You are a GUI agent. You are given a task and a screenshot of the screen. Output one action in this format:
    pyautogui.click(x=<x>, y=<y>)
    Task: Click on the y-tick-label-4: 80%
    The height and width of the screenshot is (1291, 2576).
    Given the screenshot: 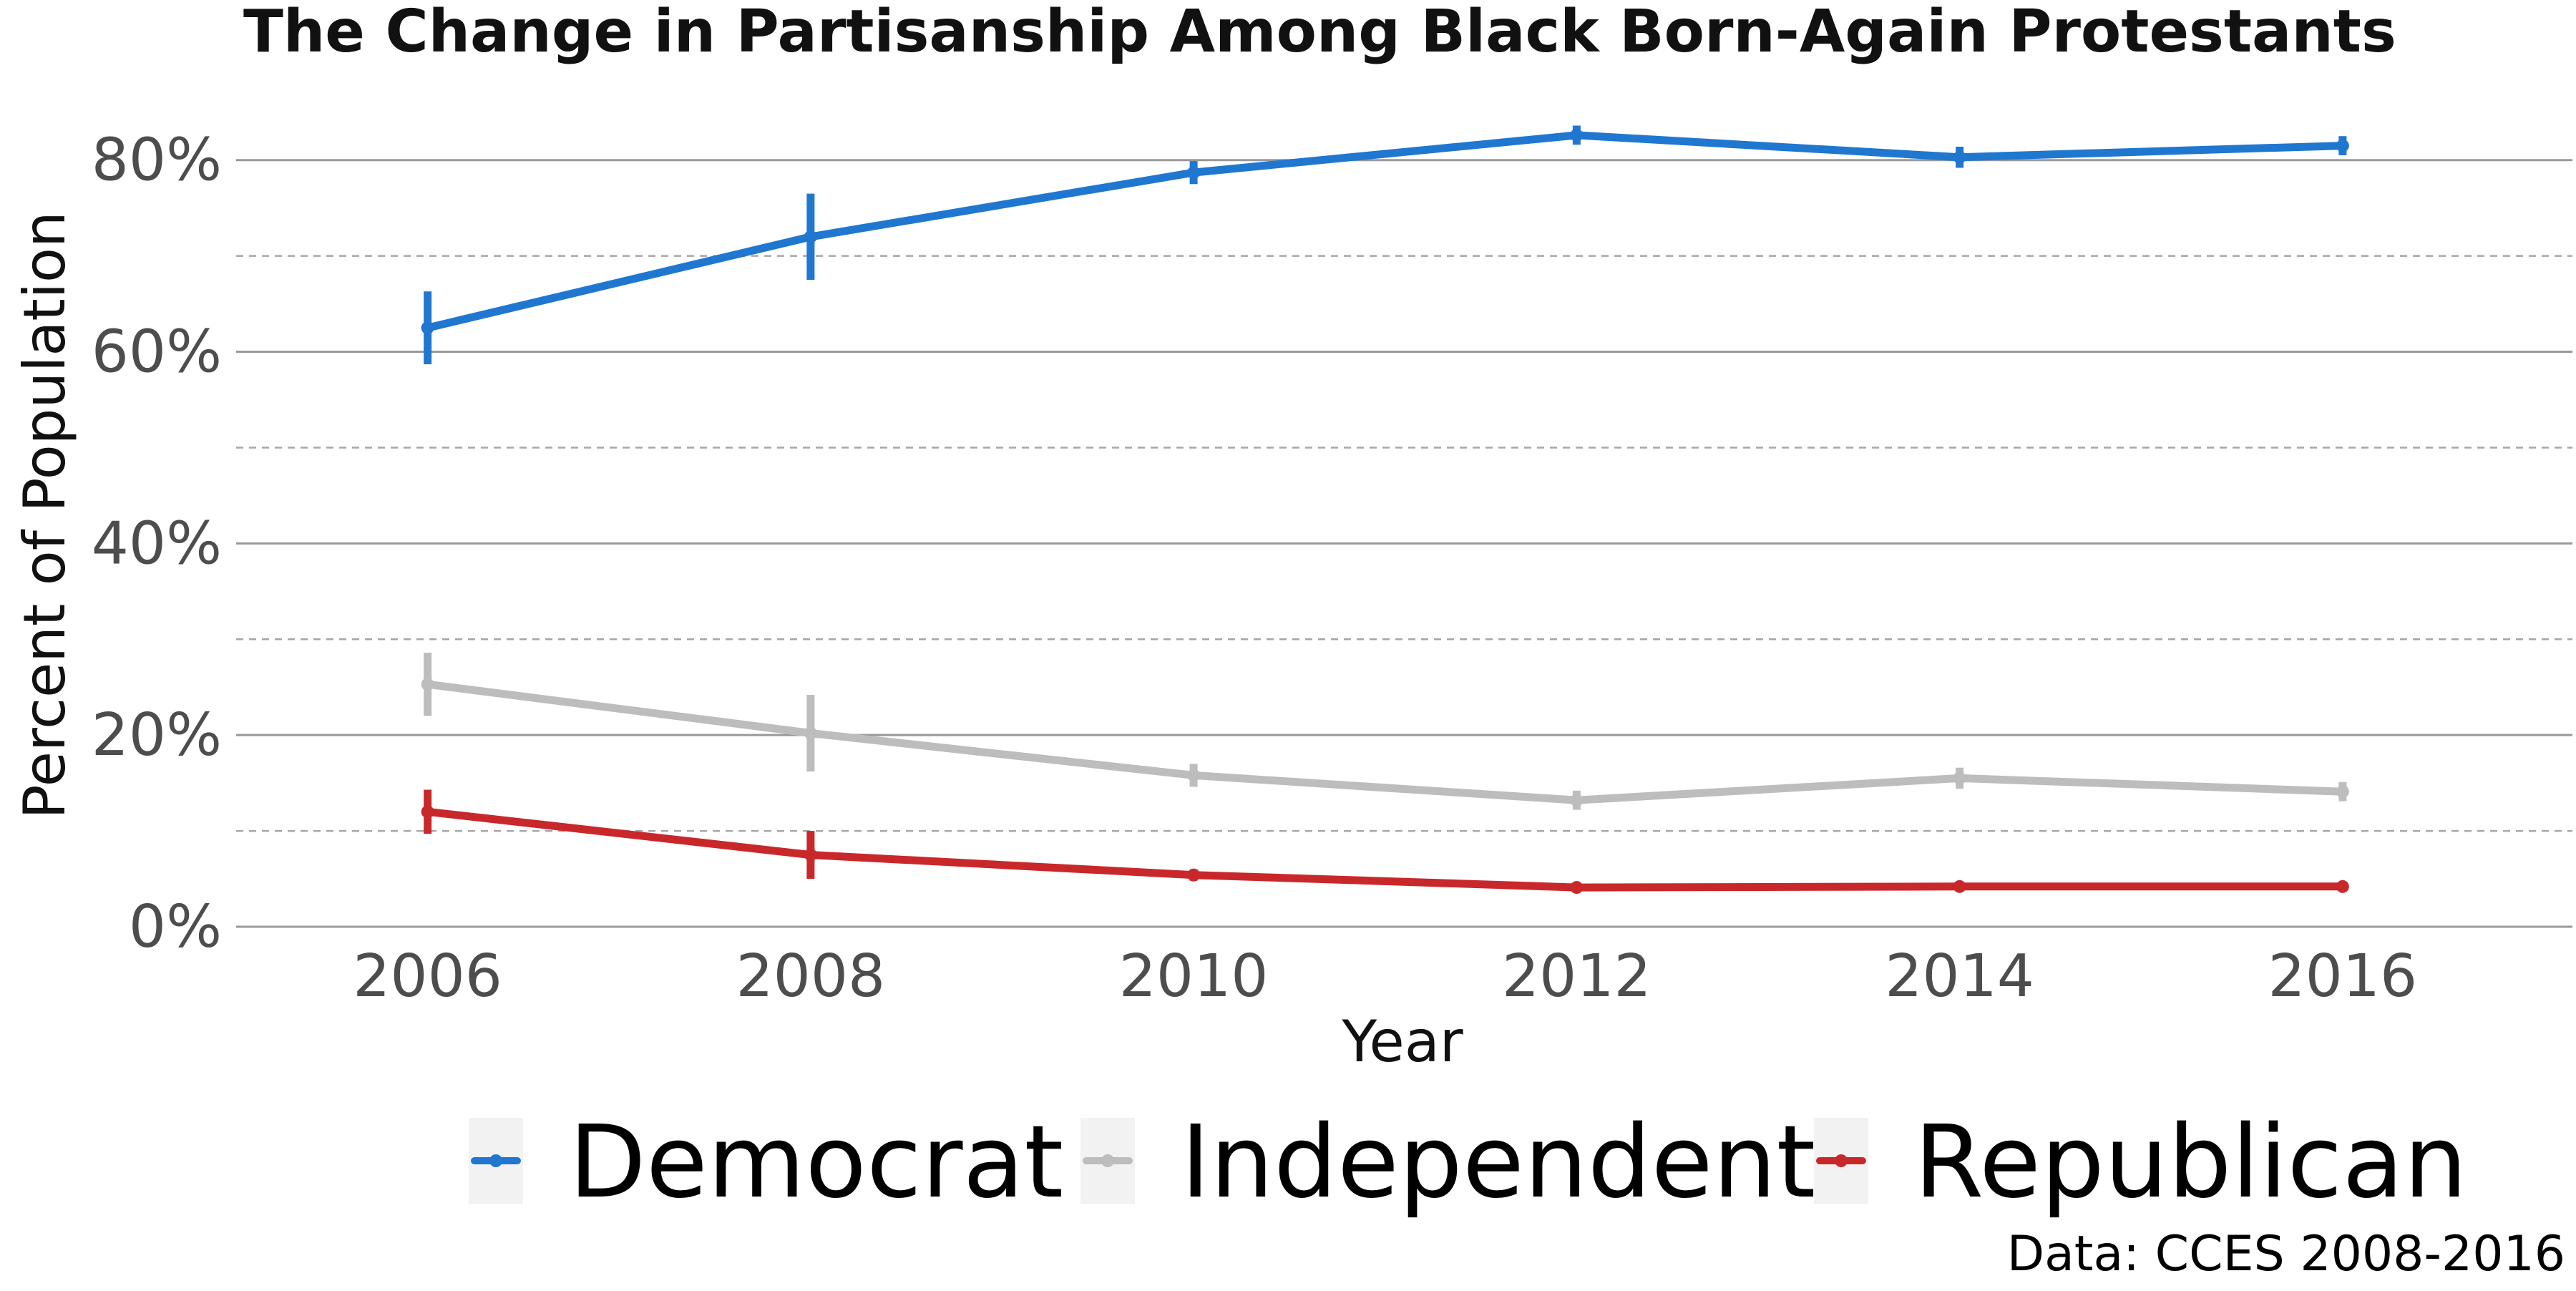 What is the action you would take?
    pyautogui.click(x=157, y=161)
    